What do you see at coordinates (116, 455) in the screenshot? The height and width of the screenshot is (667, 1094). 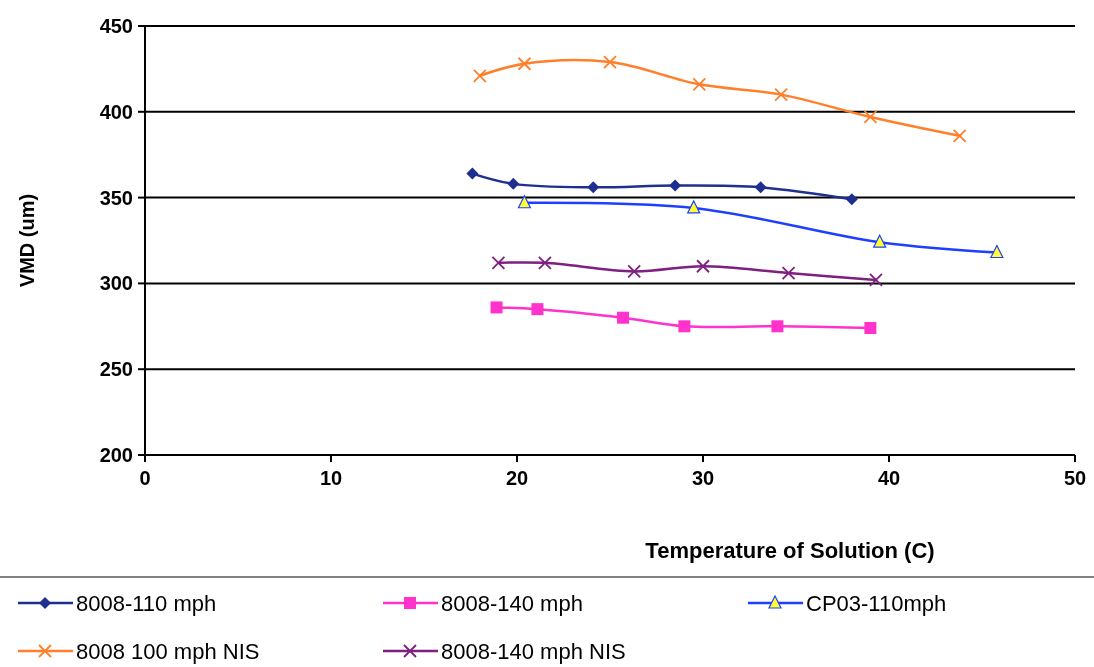 I see `y-tick-label: 200` at bounding box center [116, 455].